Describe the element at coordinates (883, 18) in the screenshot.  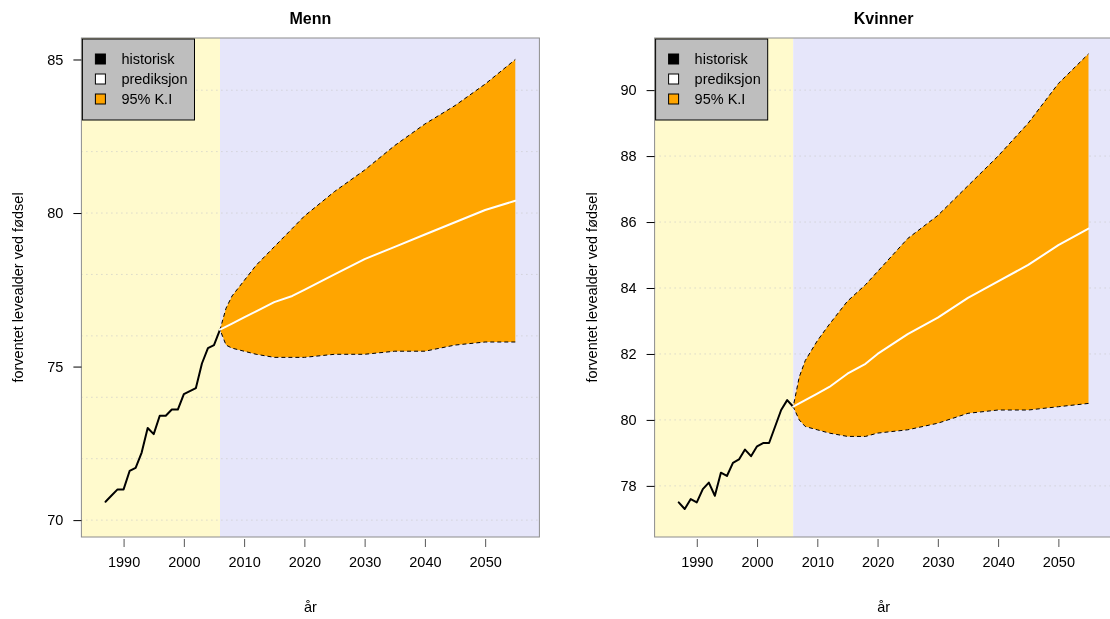
I see `chart-title: Kvinner` at that location.